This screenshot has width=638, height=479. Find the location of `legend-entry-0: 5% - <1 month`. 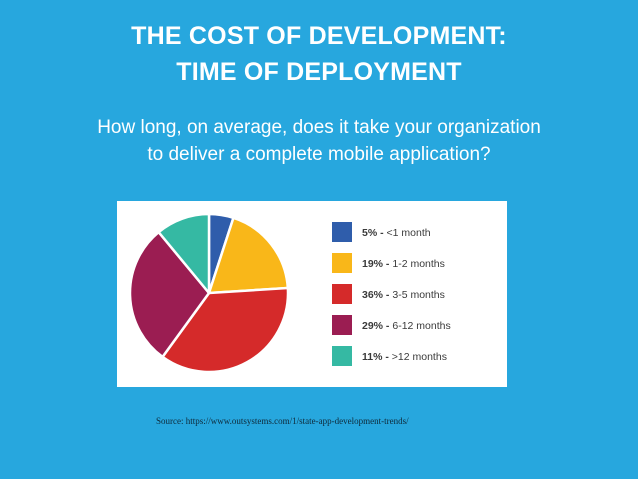

legend-entry-0: 5% - <1 month is located at coordinates (396, 233).